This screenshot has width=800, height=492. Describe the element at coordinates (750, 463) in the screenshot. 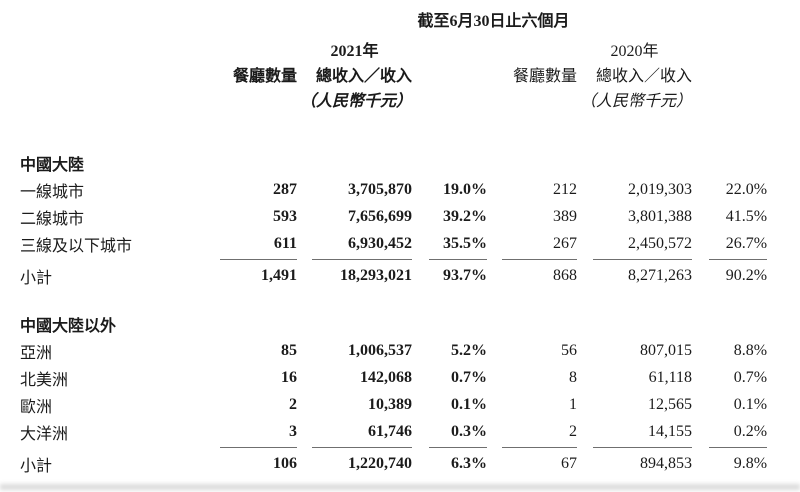

I see `subtotal-revenue-pct-2020: 9.8%` at that location.